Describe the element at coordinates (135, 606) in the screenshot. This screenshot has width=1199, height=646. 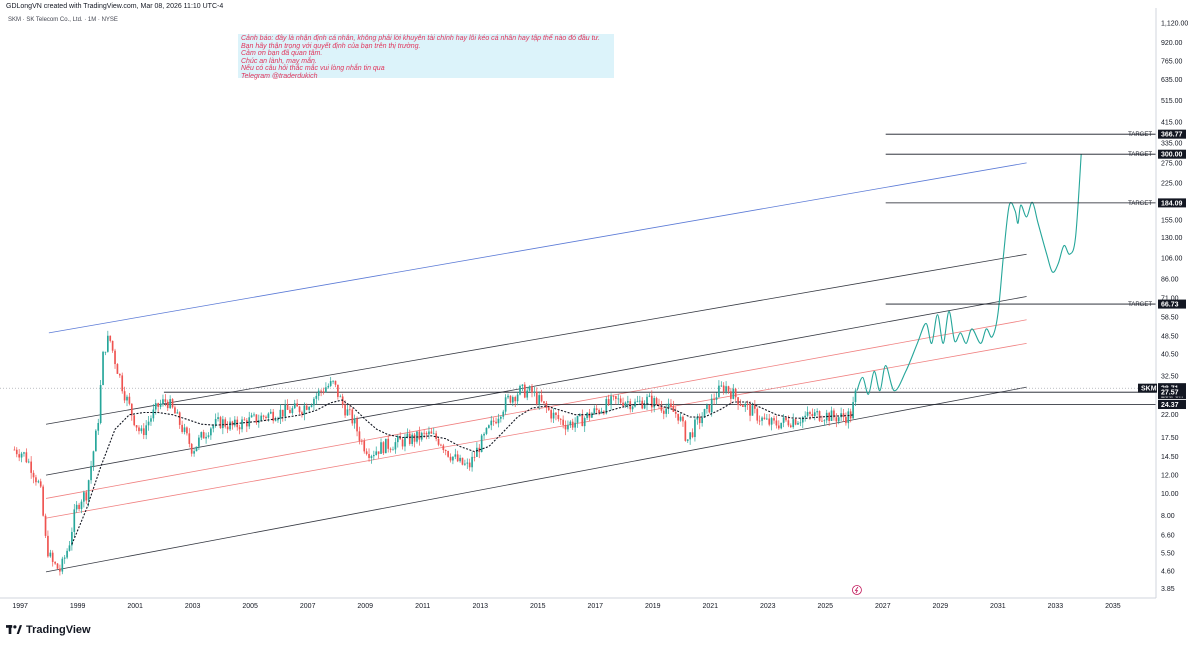
I see `x-tick-label: 2001` at that location.